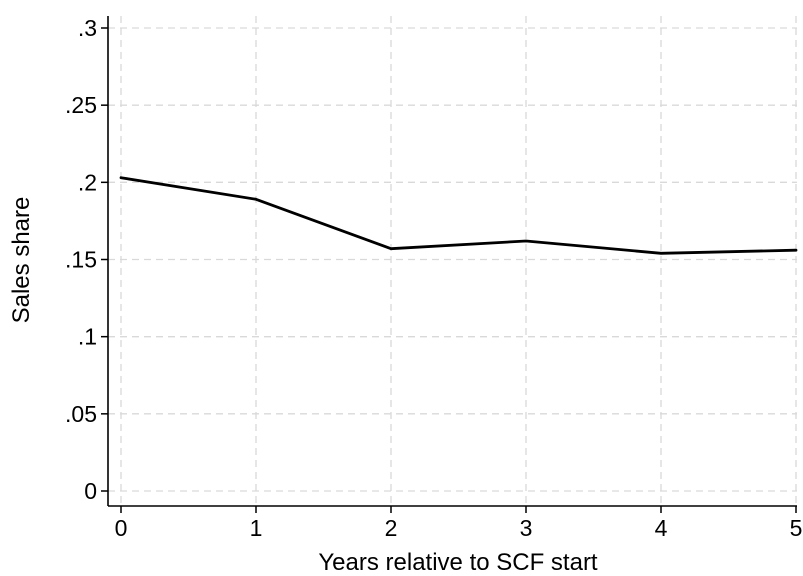  What do you see at coordinates (796, 528) in the screenshot?
I see `x-tick-label: 5` at bounding box center [796, 528].